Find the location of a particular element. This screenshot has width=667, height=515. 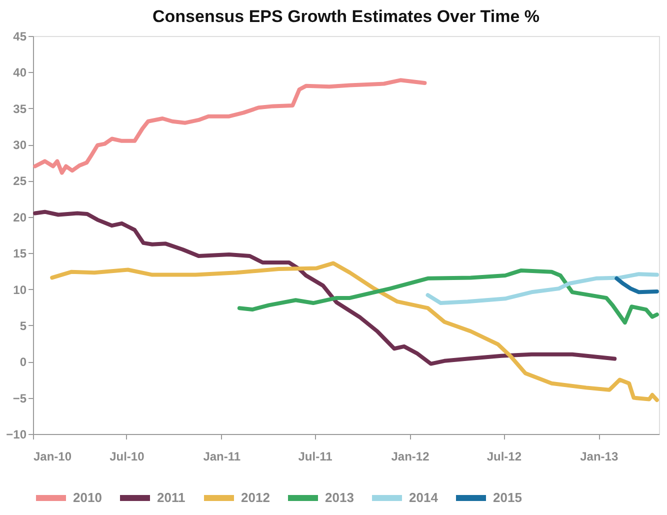

legend-label: 2013 is located at coordinates (339, 497).